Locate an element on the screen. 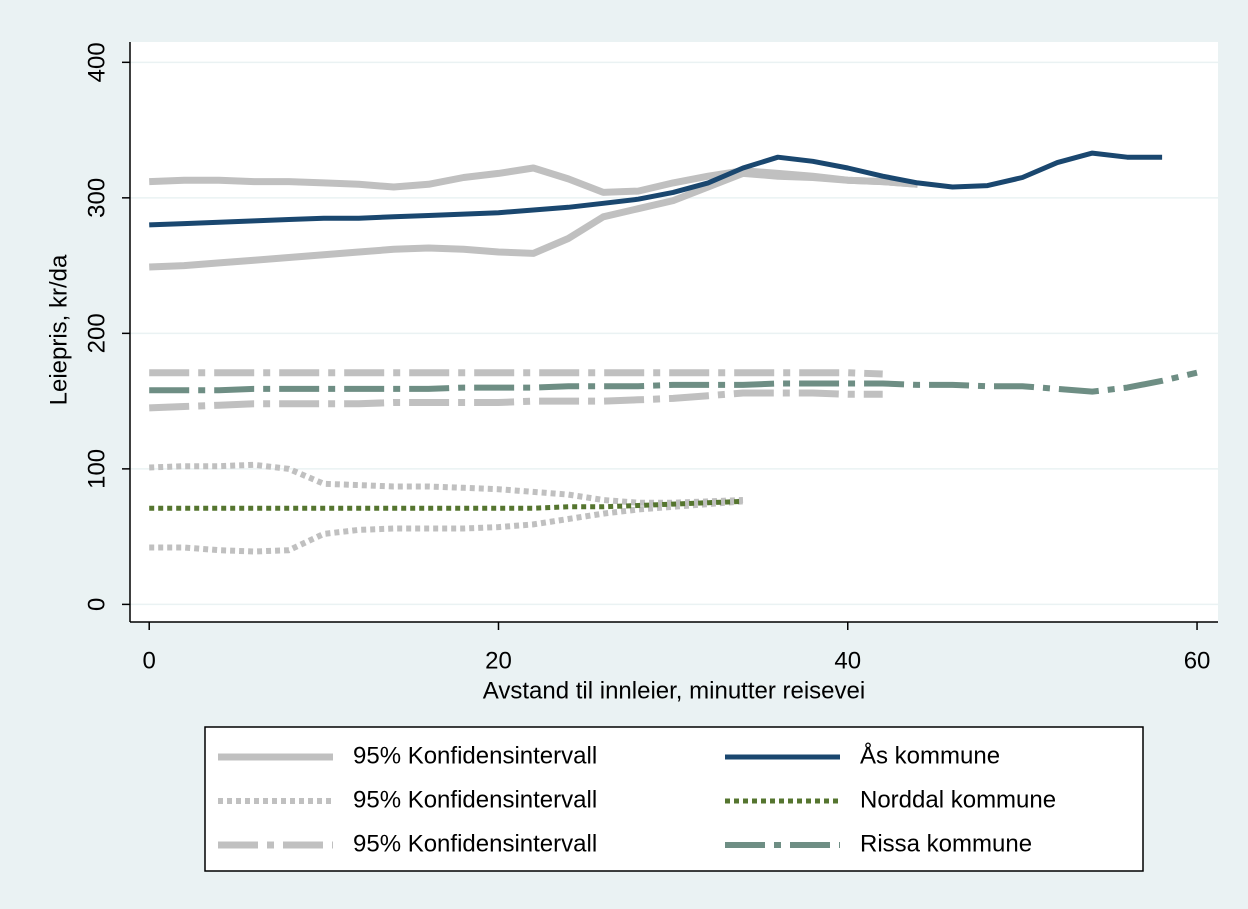 This screenshot has height=909, width=1248. legend-label: Norddal kommune is located at coordinates (958, 799).